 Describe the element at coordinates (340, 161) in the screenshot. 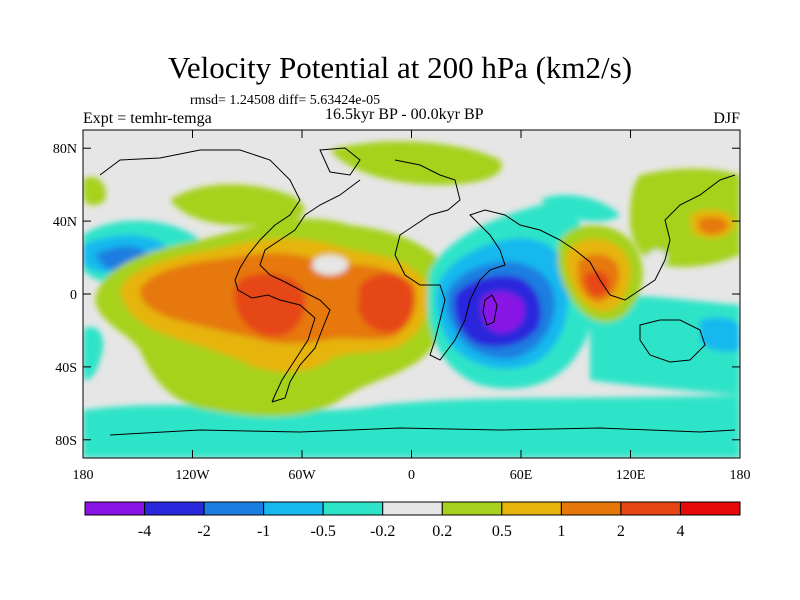

I see `coastline-greenland` at that location.